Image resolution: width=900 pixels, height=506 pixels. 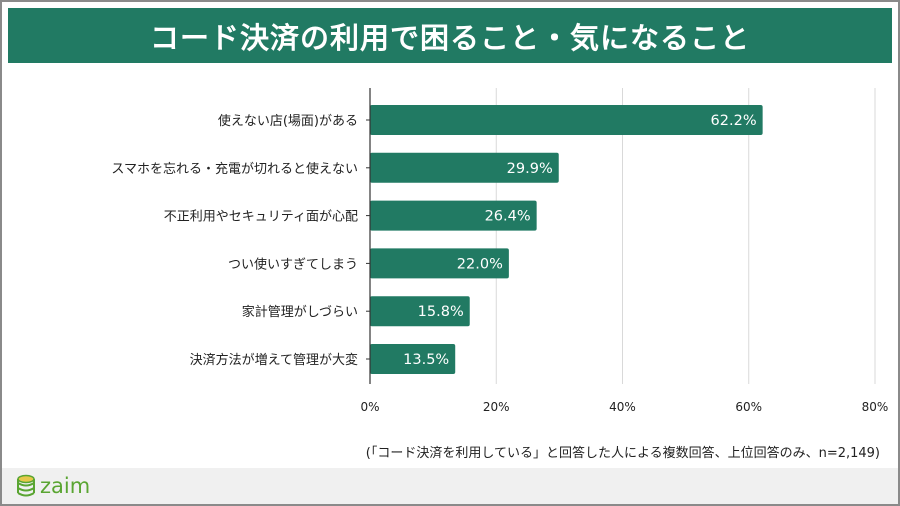 What do you see at coordinates (748, 407) in the screenshot?
I see `x-tick-label: 60%` at bounding box center [748, 407].